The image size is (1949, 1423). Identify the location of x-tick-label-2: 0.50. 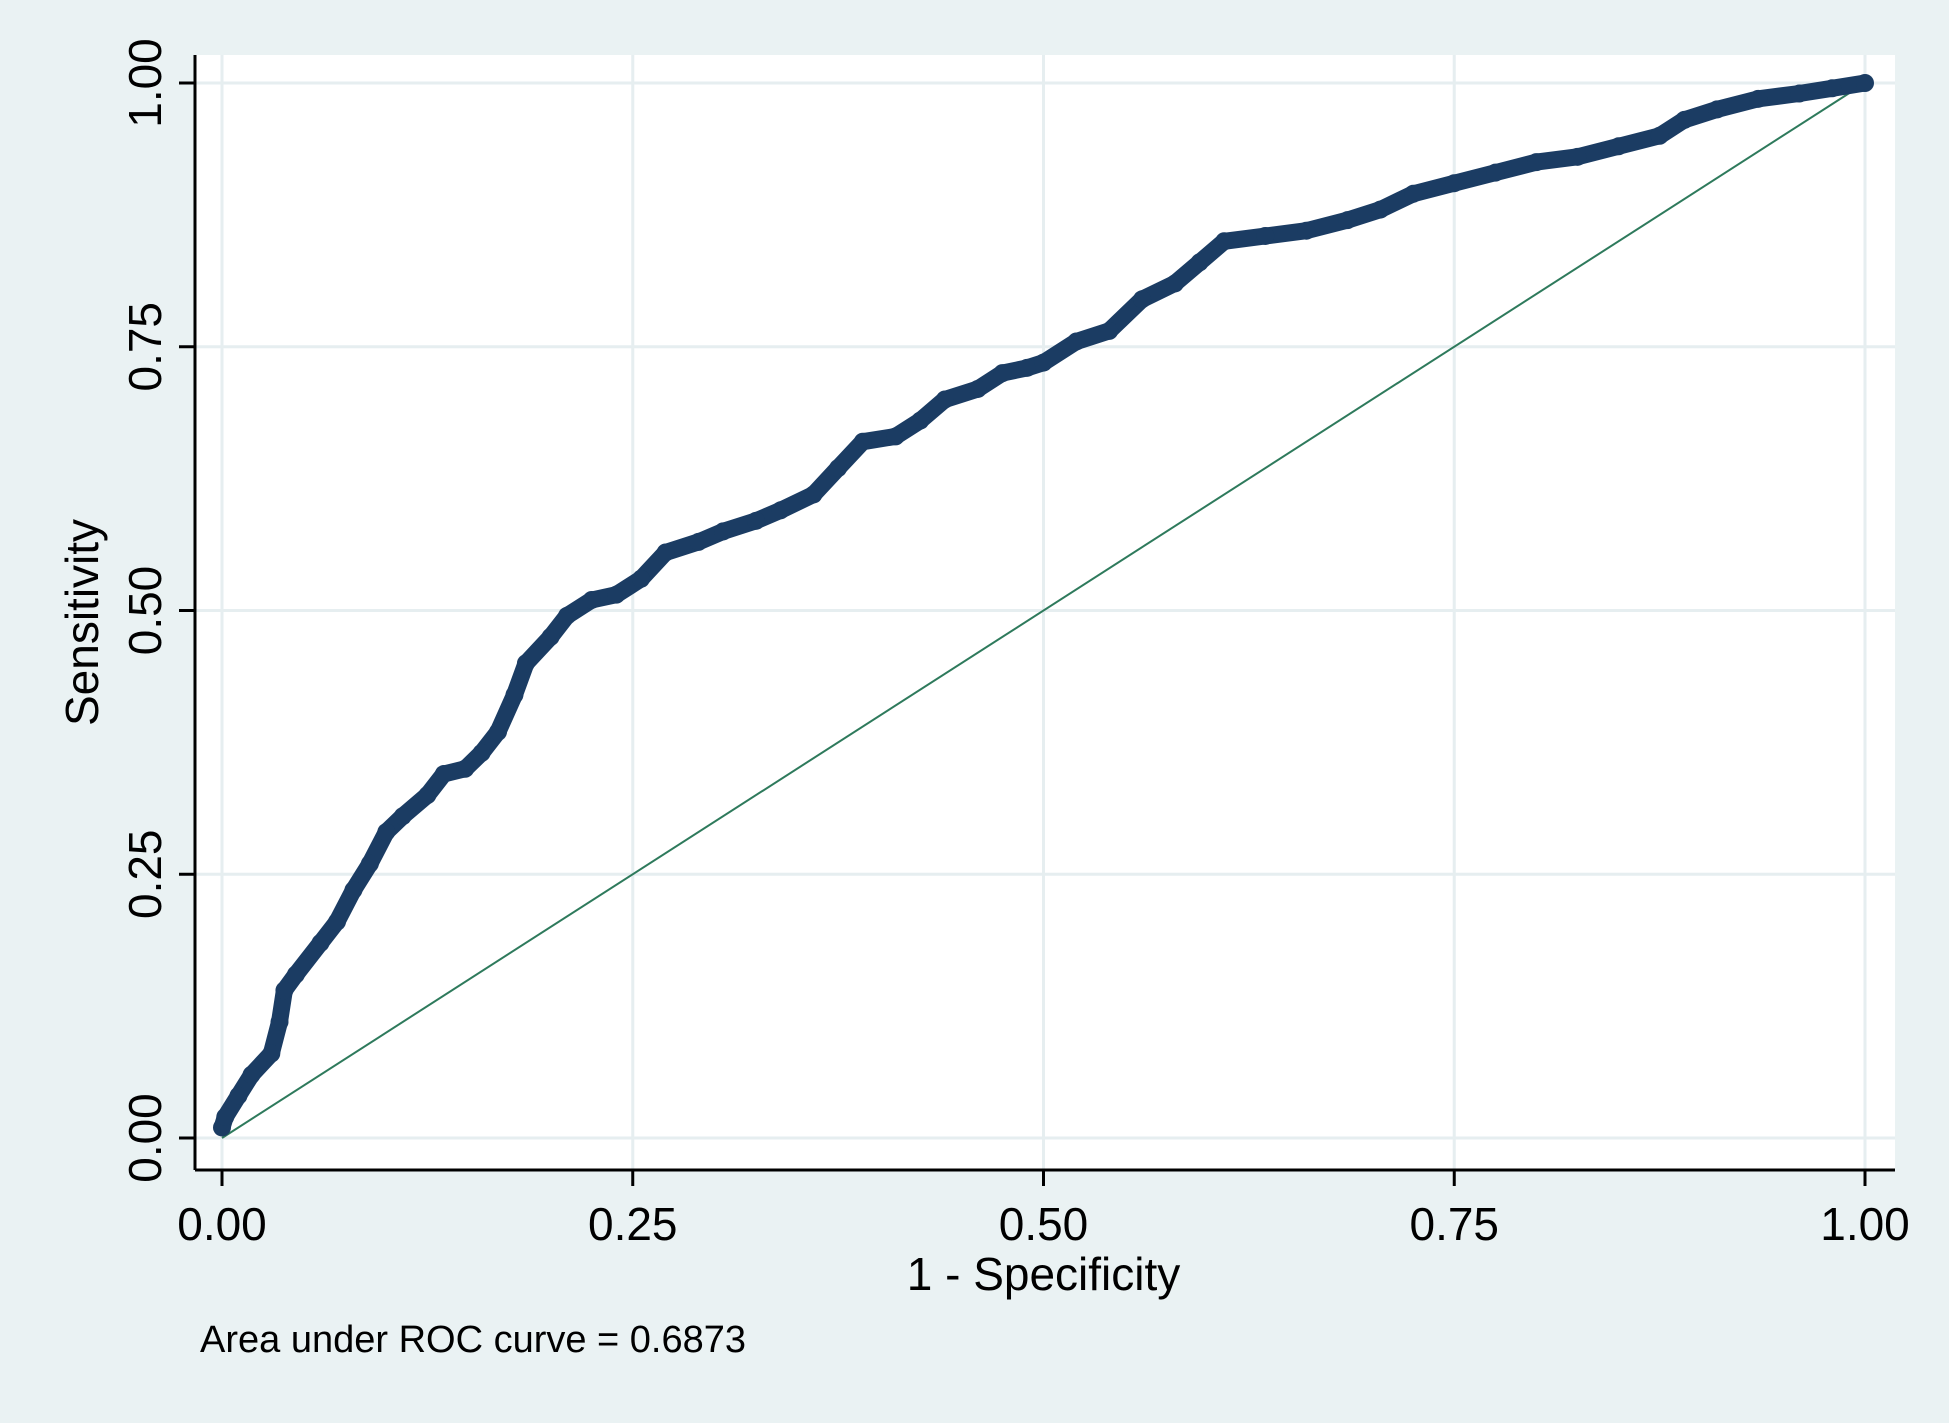
(1044, 1224).